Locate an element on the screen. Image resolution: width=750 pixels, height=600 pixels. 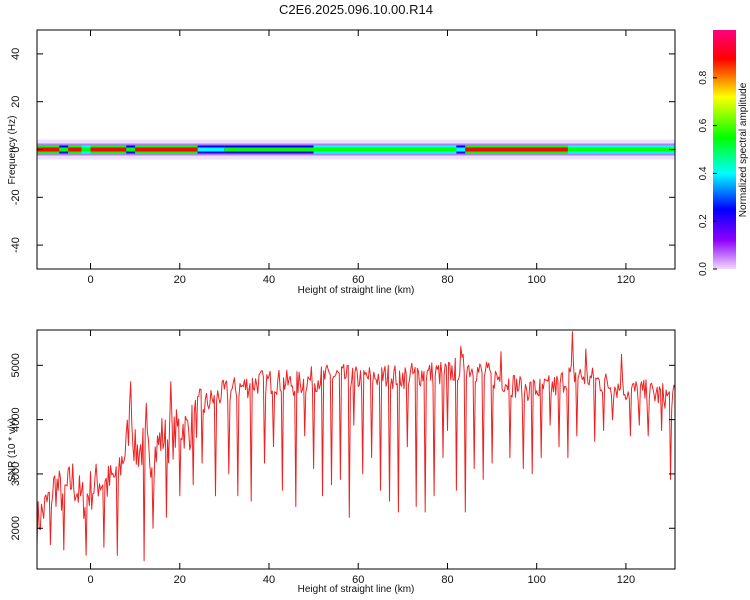
colorbar-tick-label: 0.4 is located at coordinates (703, 173).